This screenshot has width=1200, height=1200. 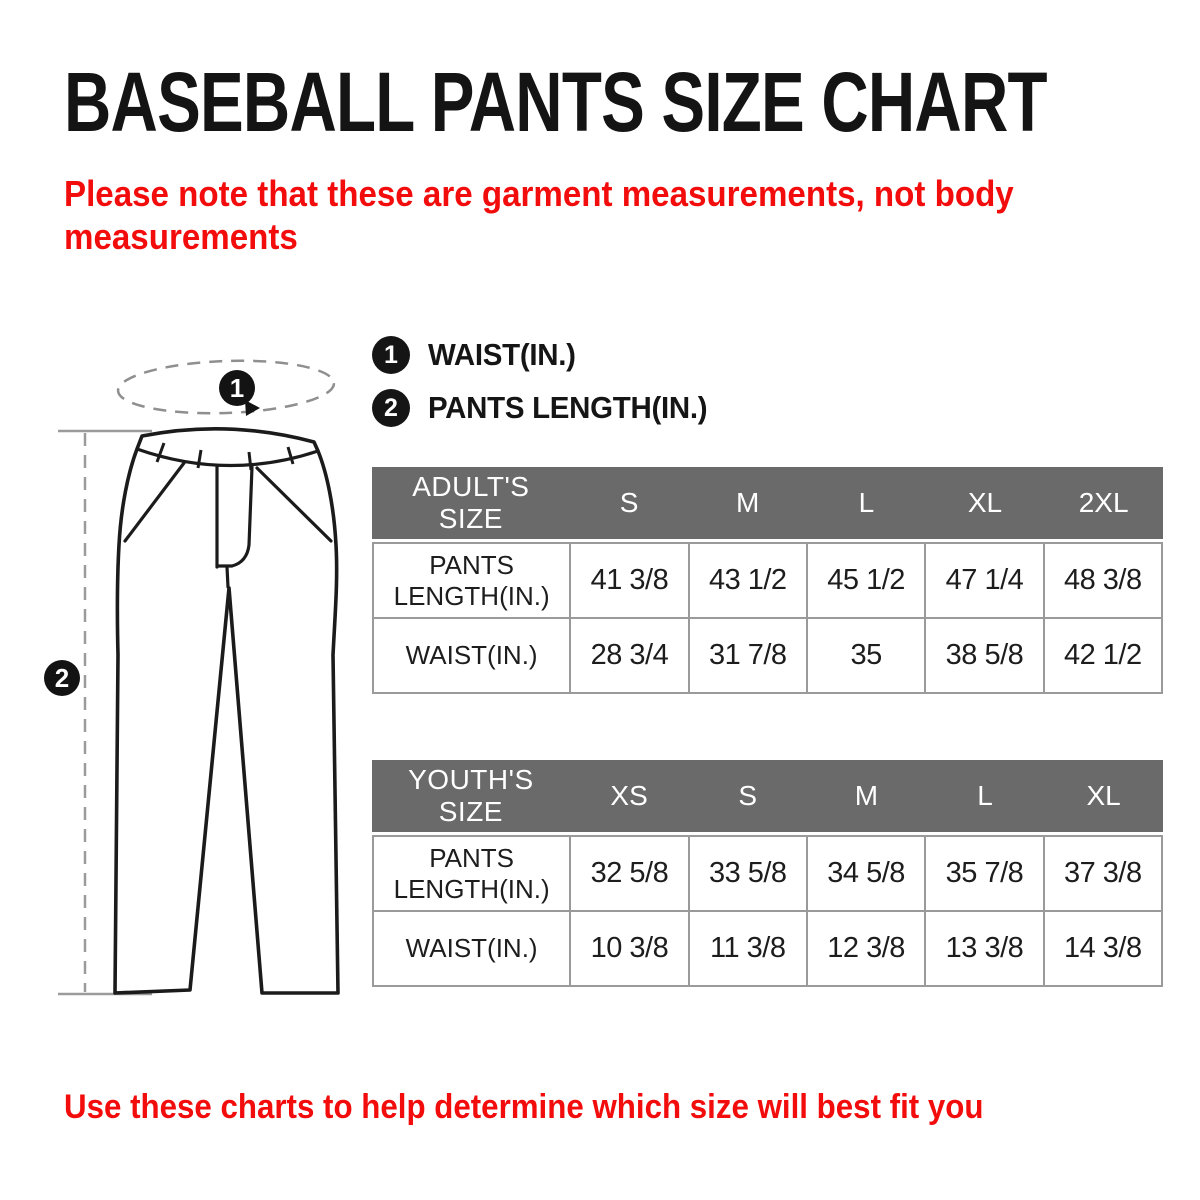 What do you see at coordinates (556, 102) in the screenshot?
I see `page-title: BASEBALL PANTS SIZE CHART` at bounding box center [556, 102].